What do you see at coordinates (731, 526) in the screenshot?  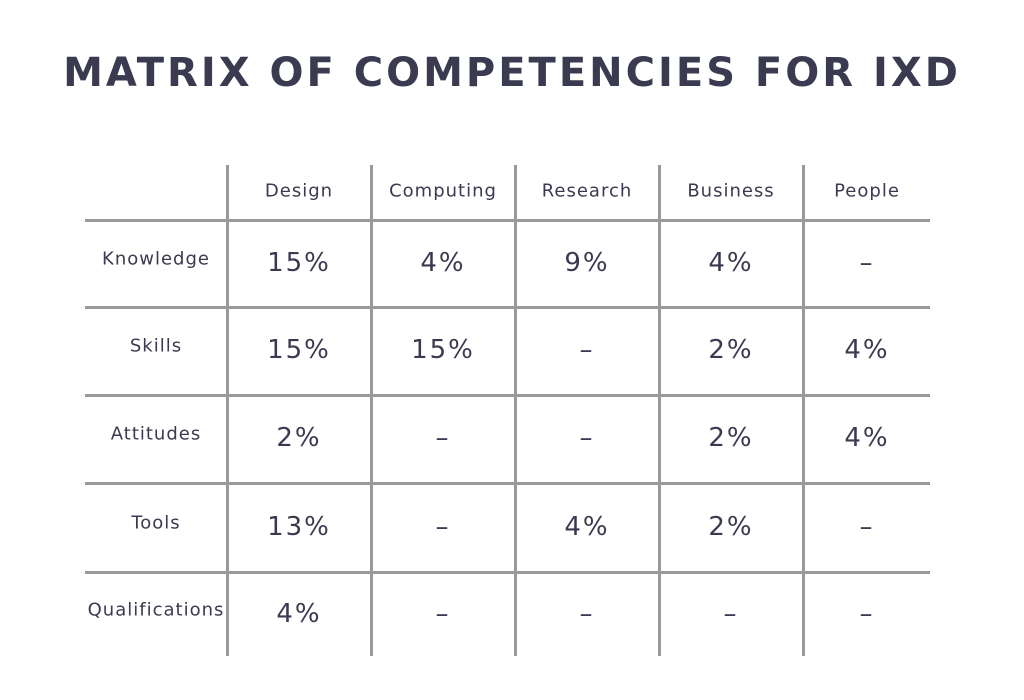 I see `cell-tools-business: 2%` at bounding box center [731, 526].